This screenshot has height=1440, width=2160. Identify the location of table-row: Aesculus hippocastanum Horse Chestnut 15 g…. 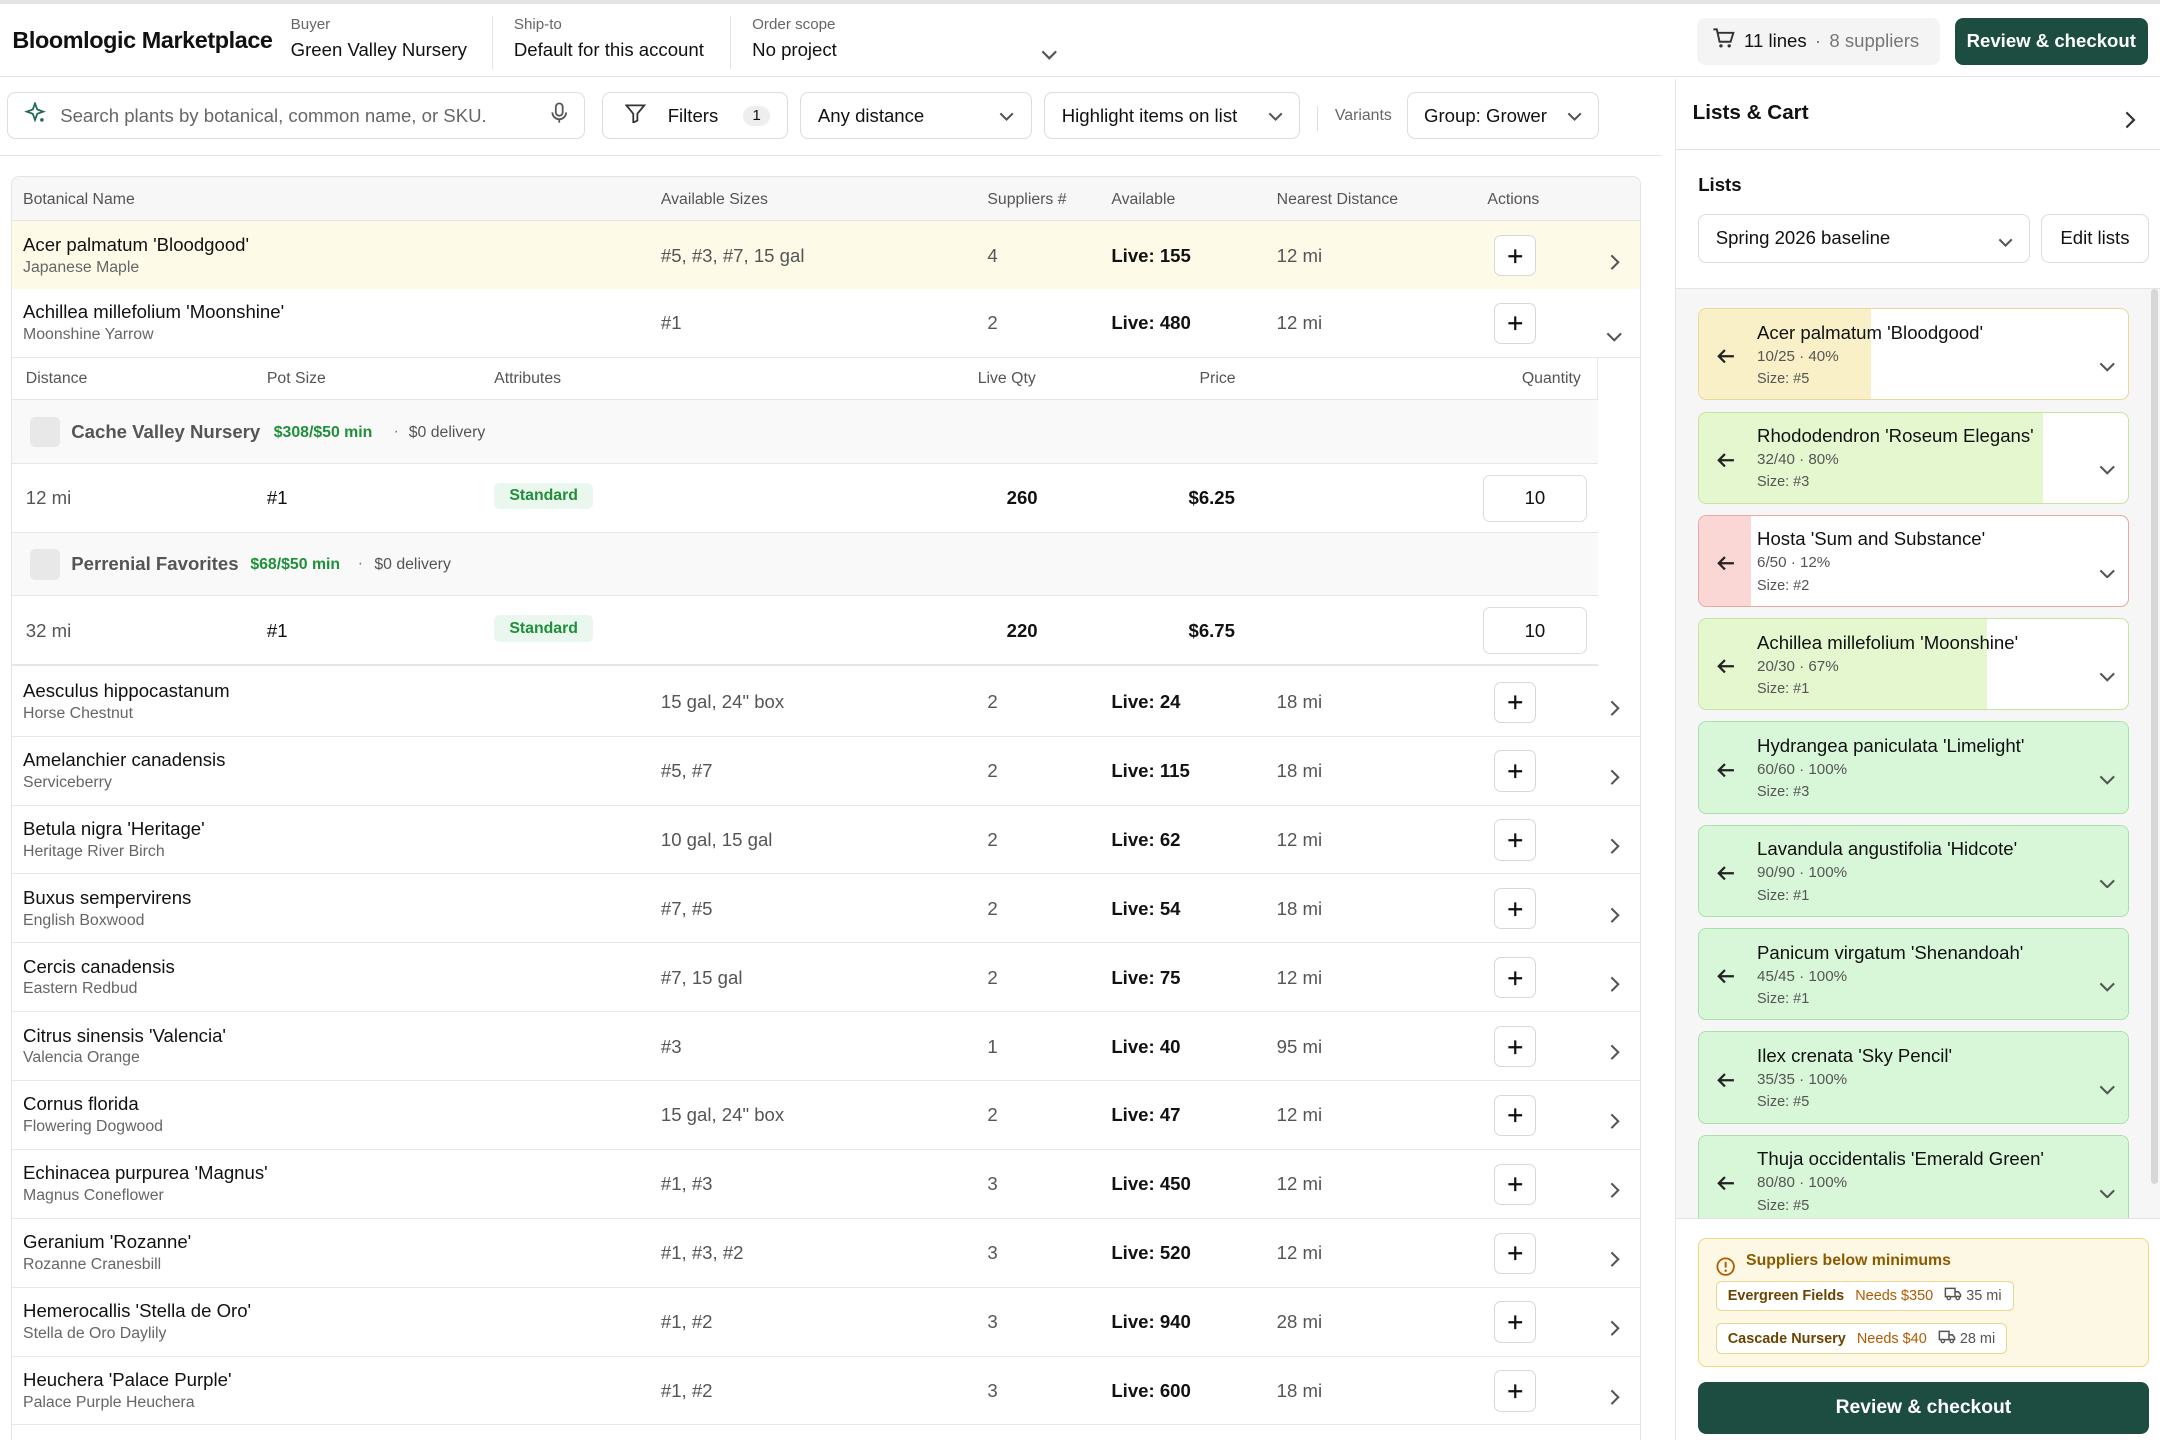
(826, 702).